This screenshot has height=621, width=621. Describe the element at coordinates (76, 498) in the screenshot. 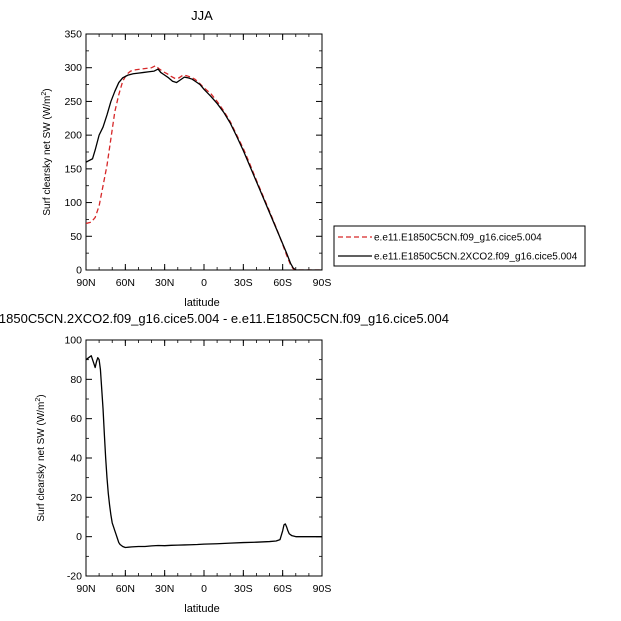

I see `bottom-chart-y-tick-label: 20` at that location.